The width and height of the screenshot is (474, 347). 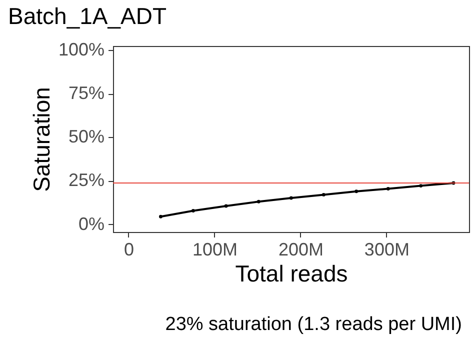 I want to click on x-axis-title: Total reads, so click(x=291, y=273).